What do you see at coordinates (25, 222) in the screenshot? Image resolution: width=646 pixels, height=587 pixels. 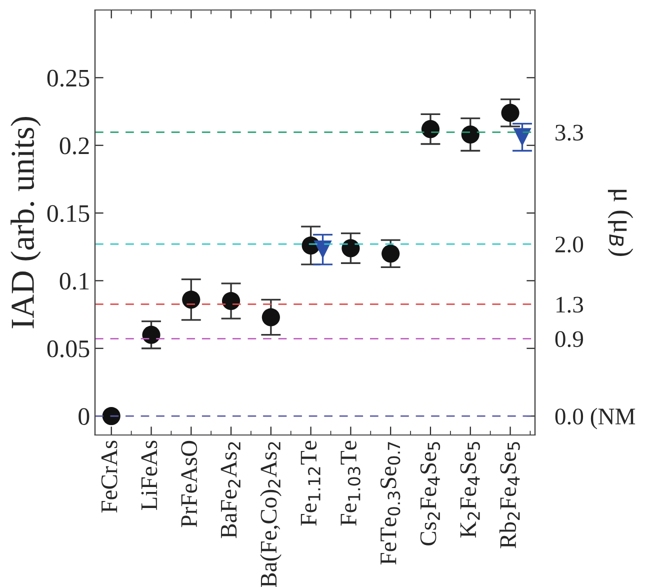 I see `y-axis-title: IAD (arb. units)` at bounding box center [25, 222].